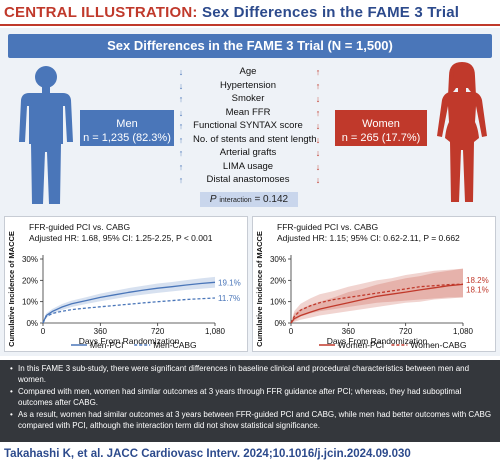 This screenshot has width=500, height=470. What do you see at coordinates (255, 139) in the screenshot?
I see `factor-item: No. of stents and stent length` at bounding box center [255, 139].